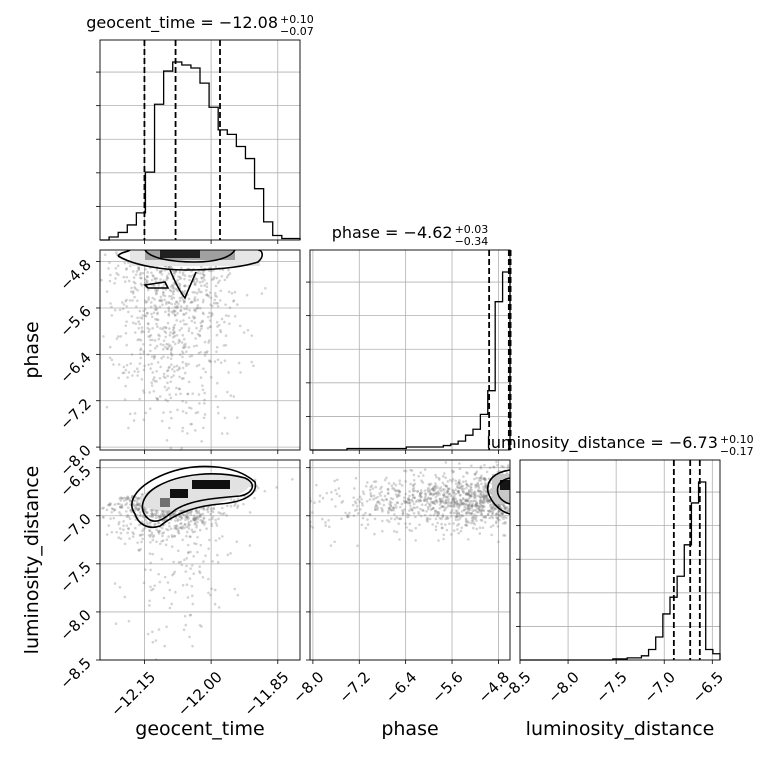 Image resolution: width=760 pixels, height=760 pixels. I want to click on y-tick-label: −8.0, so click(75, 625).